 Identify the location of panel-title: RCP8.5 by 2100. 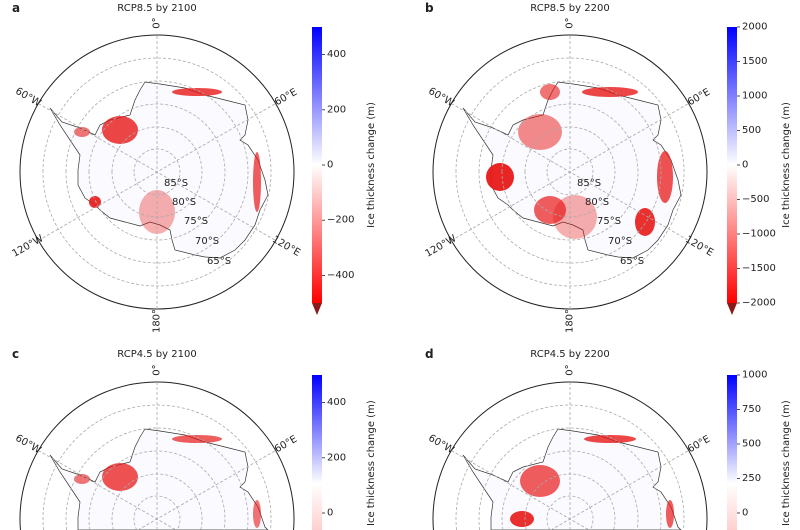
(156, 8).